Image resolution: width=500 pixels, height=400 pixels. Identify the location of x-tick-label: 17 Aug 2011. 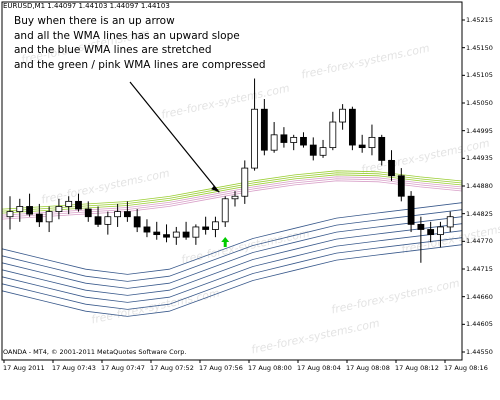
(24, 368).